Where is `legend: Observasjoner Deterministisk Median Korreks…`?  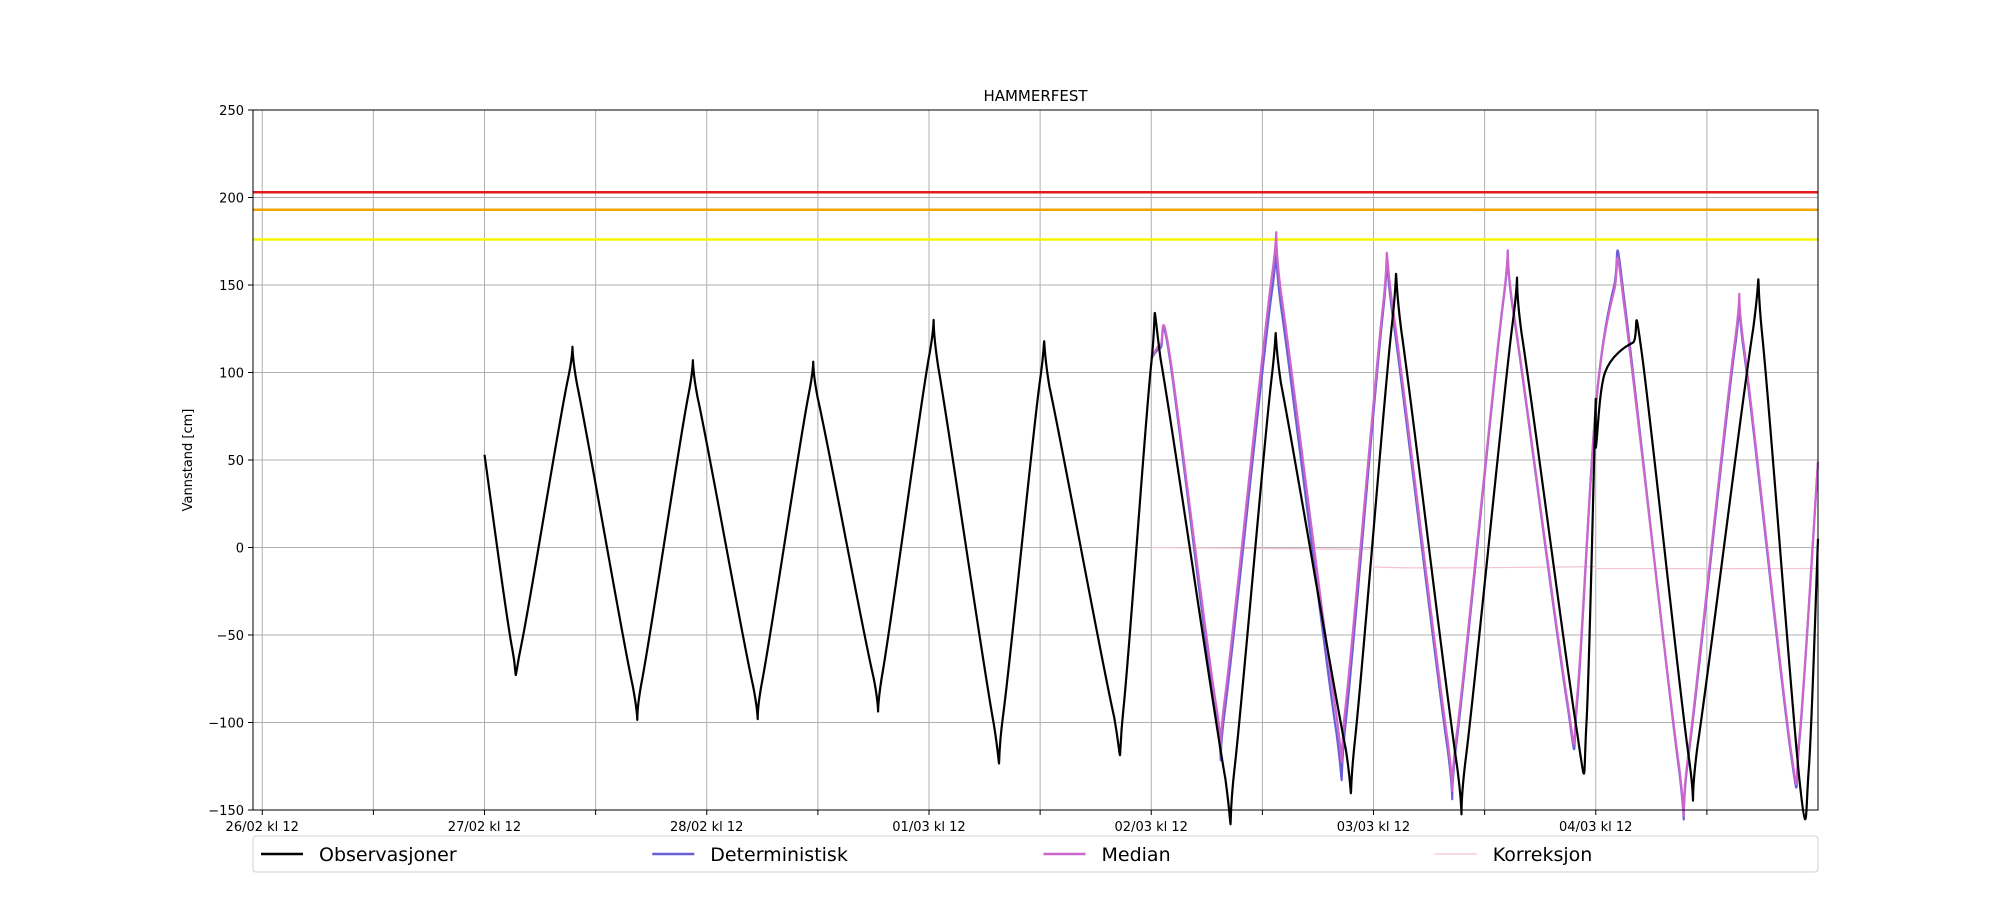
legend: Observasjoner Deterministisk Median Korreks… is located at coordinates (1035, 854).